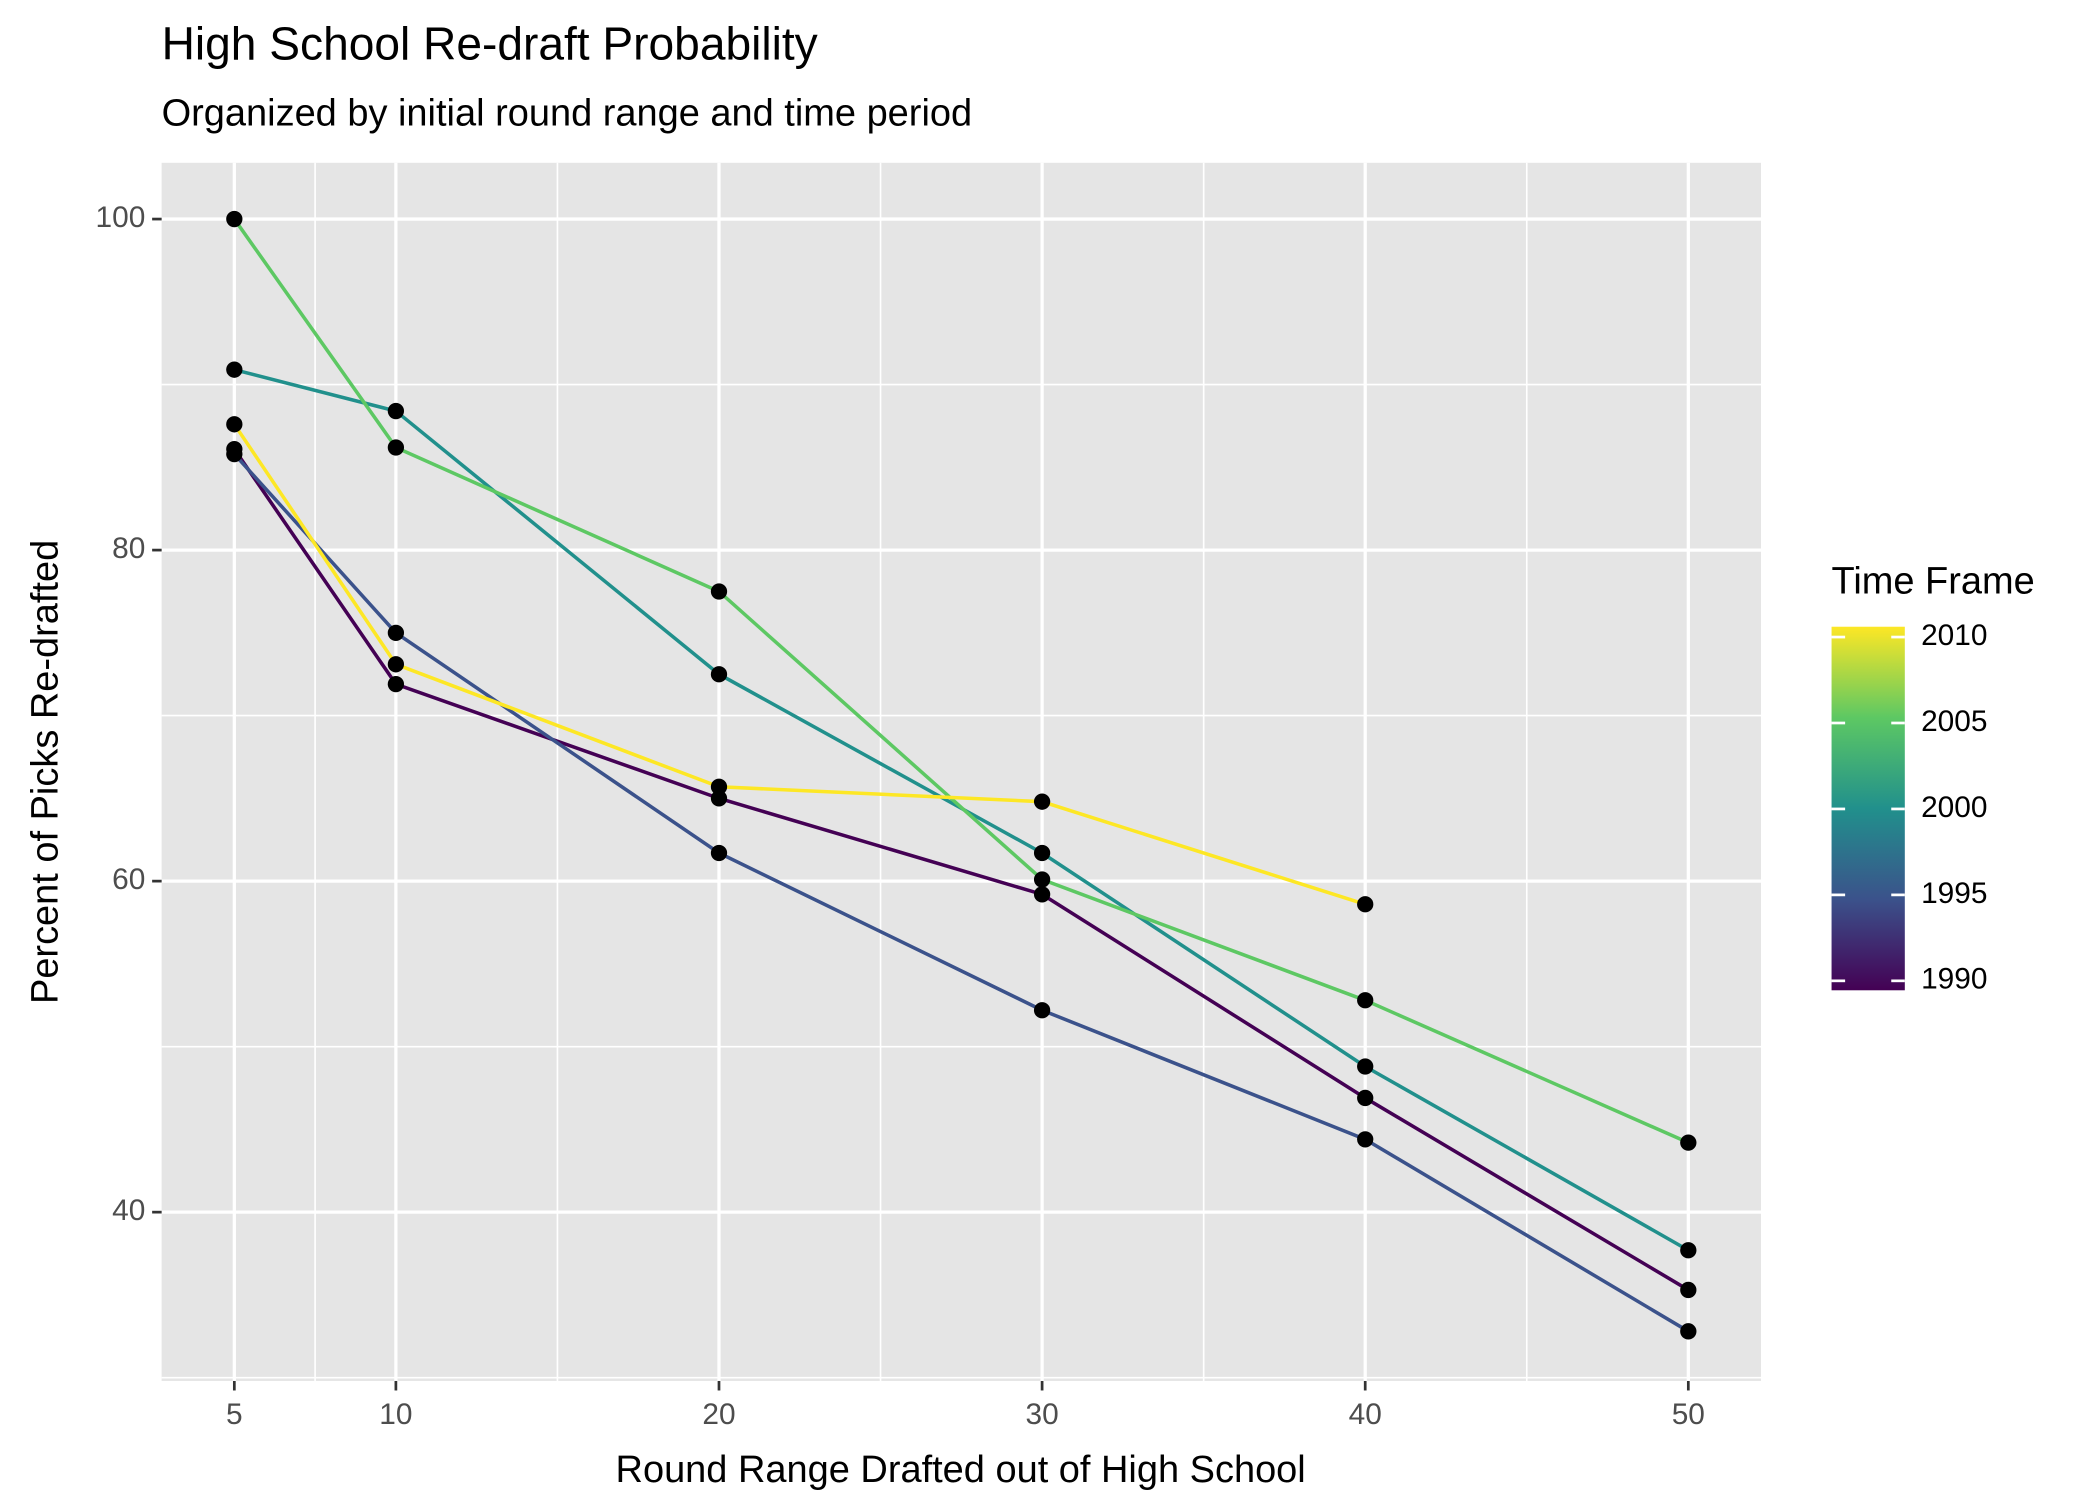  I want to click on y-tick-label: 100, so click(121, 217).